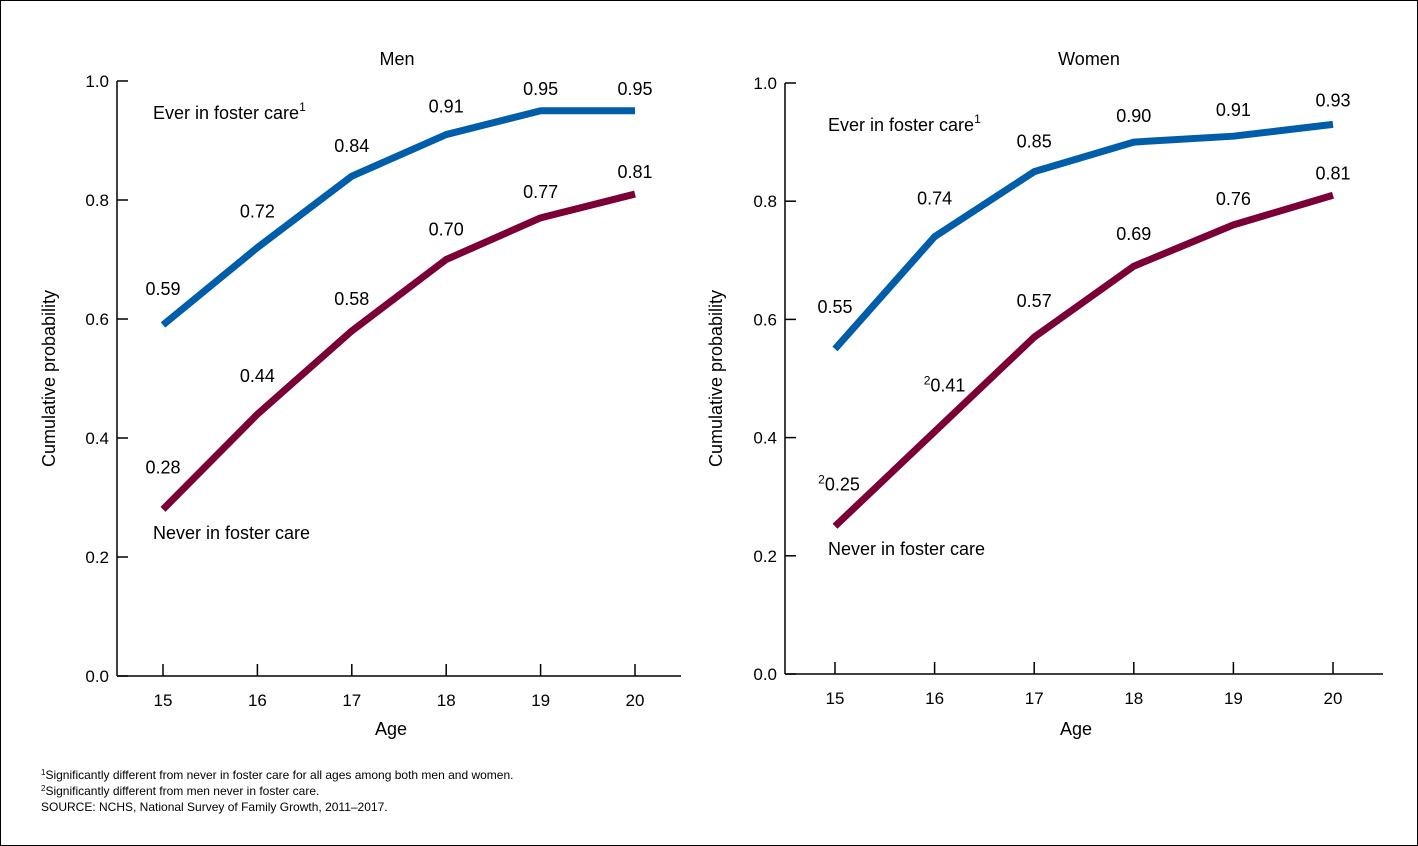 The image size is (1418, 846). I want to click on data-label: 0.58, so click(351, 299).